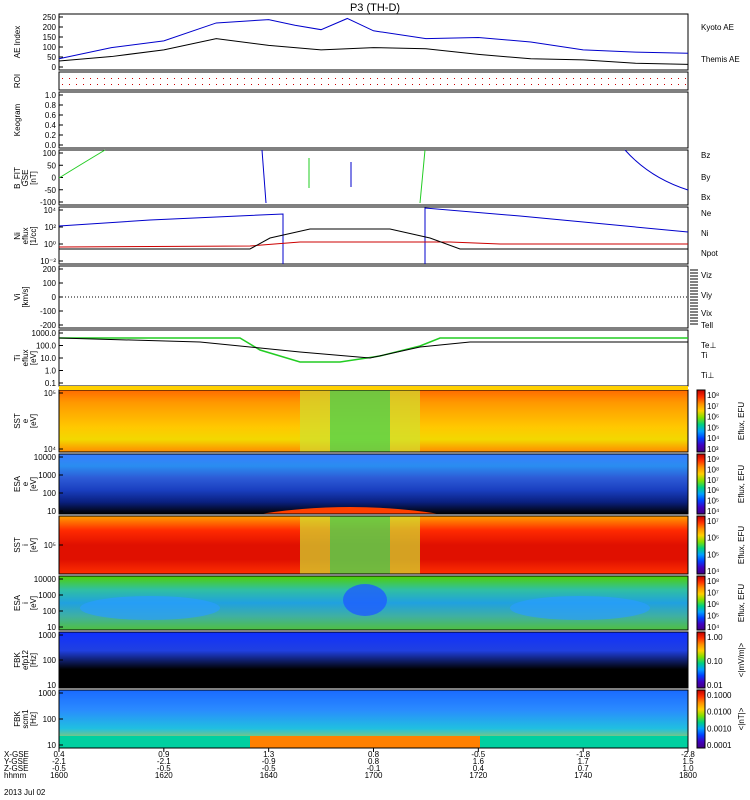 This screenshot has width=750, height=800. Describe the element at coordinates (54, 297) in the screenshot. I see `vi-tick-label: 0` at that location.